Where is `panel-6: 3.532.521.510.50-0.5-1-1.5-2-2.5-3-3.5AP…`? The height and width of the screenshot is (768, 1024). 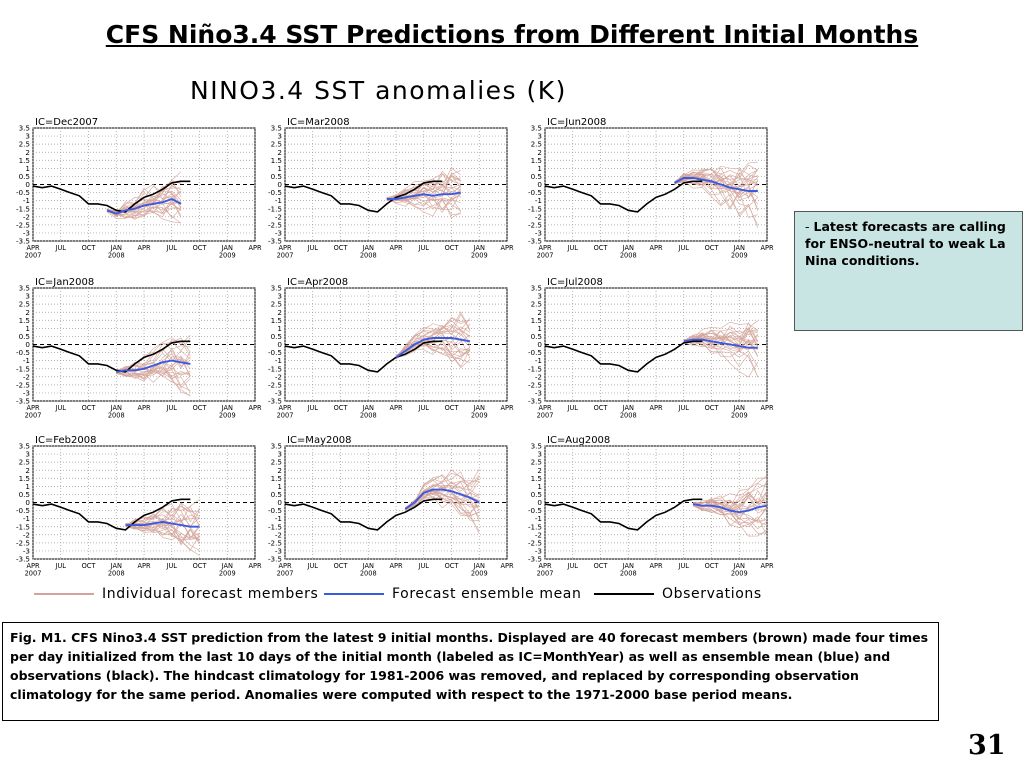
panel-6: 3.532.521.510.50-0.5-1-1.5-2-2.5-3-3.5AP… is located at coordinates (651, 348).